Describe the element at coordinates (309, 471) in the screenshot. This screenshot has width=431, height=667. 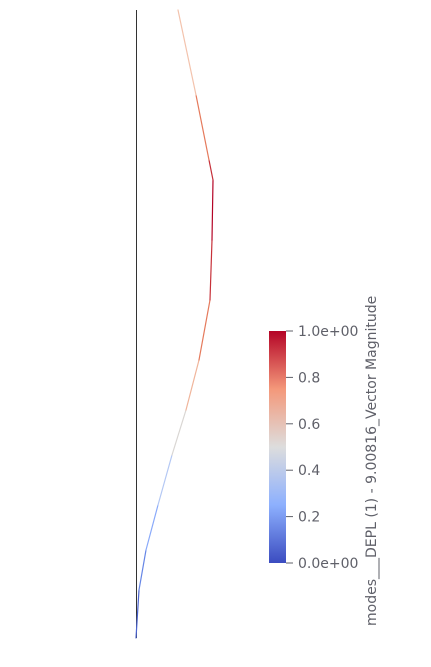
I see `scalar-bar-tick-label: 0.4` at that location.